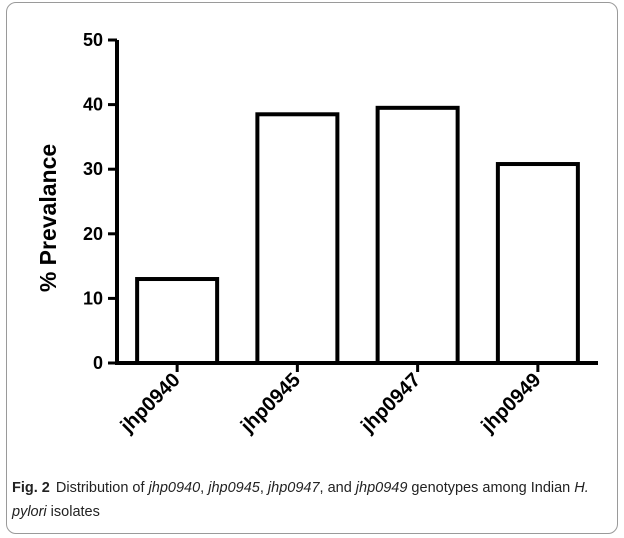 This screenshot has width=624, height=538. Describe the element at coordinates (270, 403) in the screenshot. I see `x-category-label: jhp0945` at that location.